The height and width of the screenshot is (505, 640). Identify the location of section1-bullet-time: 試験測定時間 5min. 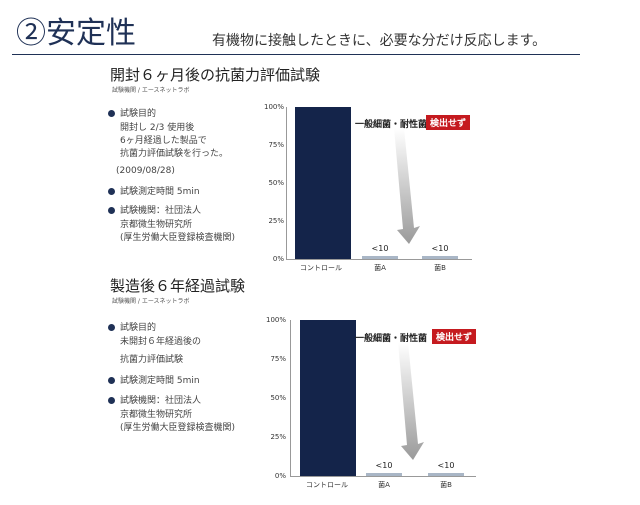
(154, 190).